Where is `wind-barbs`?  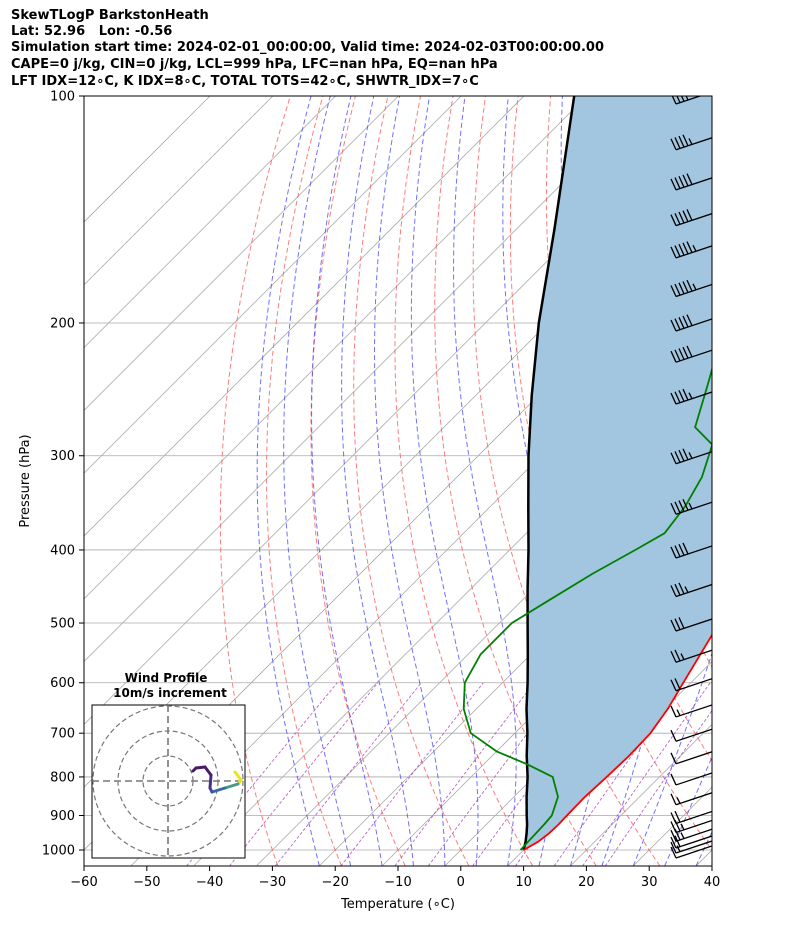
wind-barbs is located at coordinates (691, 477).